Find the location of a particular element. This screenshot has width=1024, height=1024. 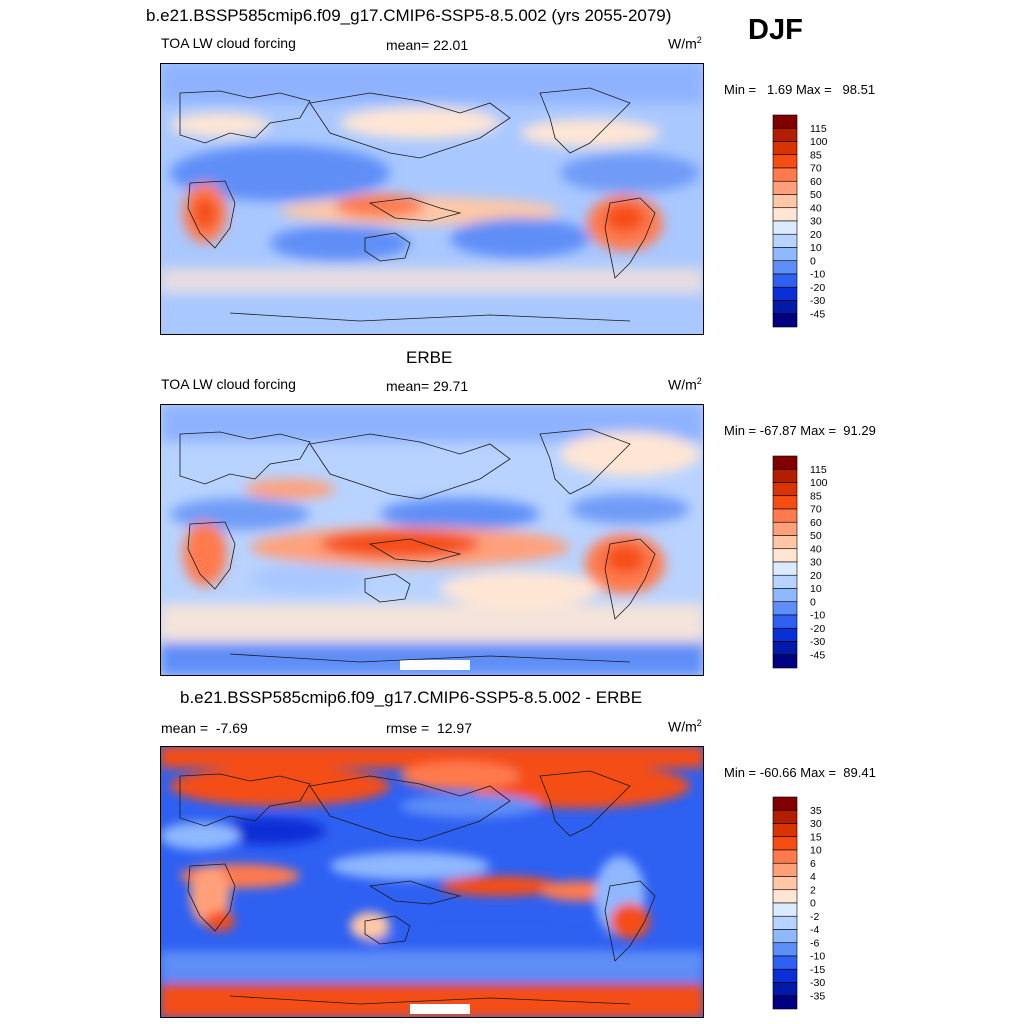

mean-value: -7.69 is located at coordinates (231, 728).